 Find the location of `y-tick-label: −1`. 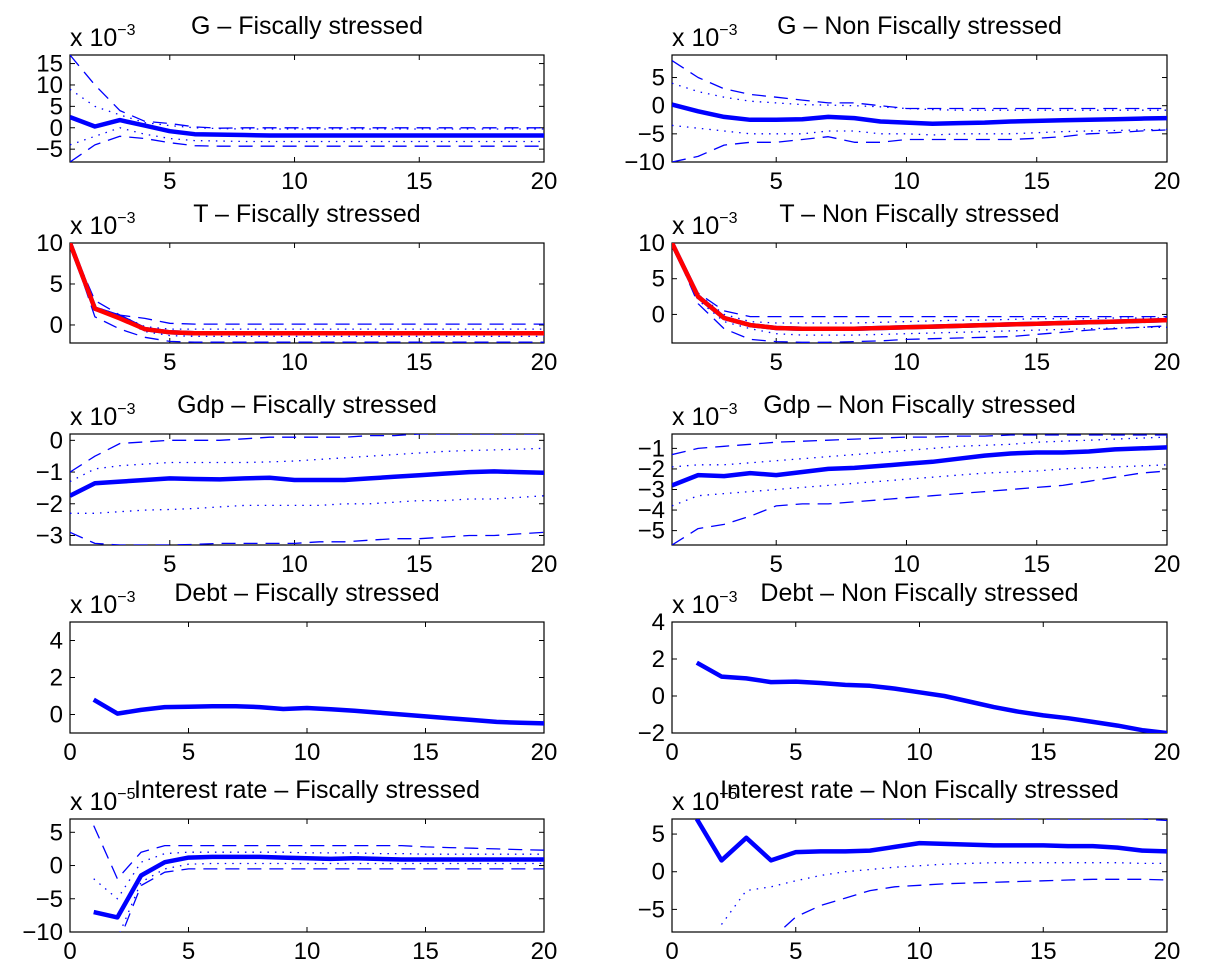

y-tick-label: −1 is located at coordinates (49, 472).